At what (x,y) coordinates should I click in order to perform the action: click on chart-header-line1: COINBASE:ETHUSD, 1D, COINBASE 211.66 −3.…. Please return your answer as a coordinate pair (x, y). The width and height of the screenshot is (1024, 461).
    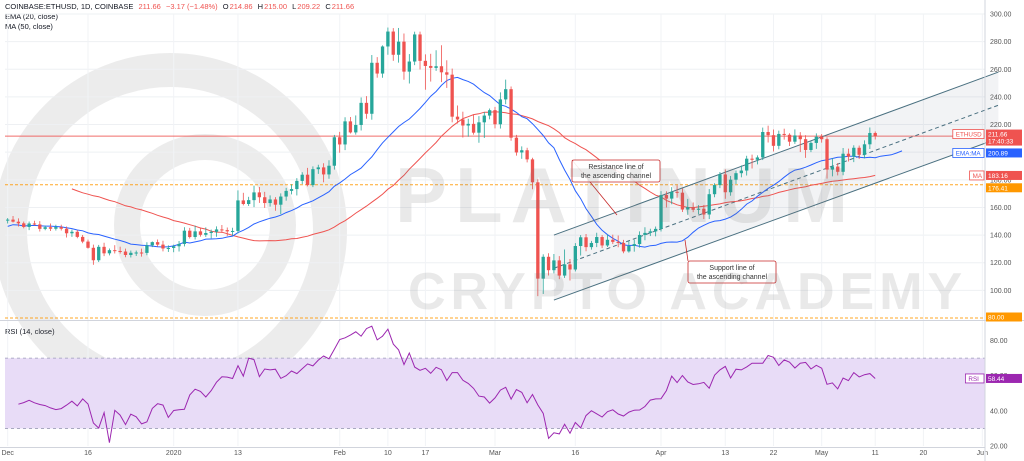
    Looking at the image, I should click on (179, 6).